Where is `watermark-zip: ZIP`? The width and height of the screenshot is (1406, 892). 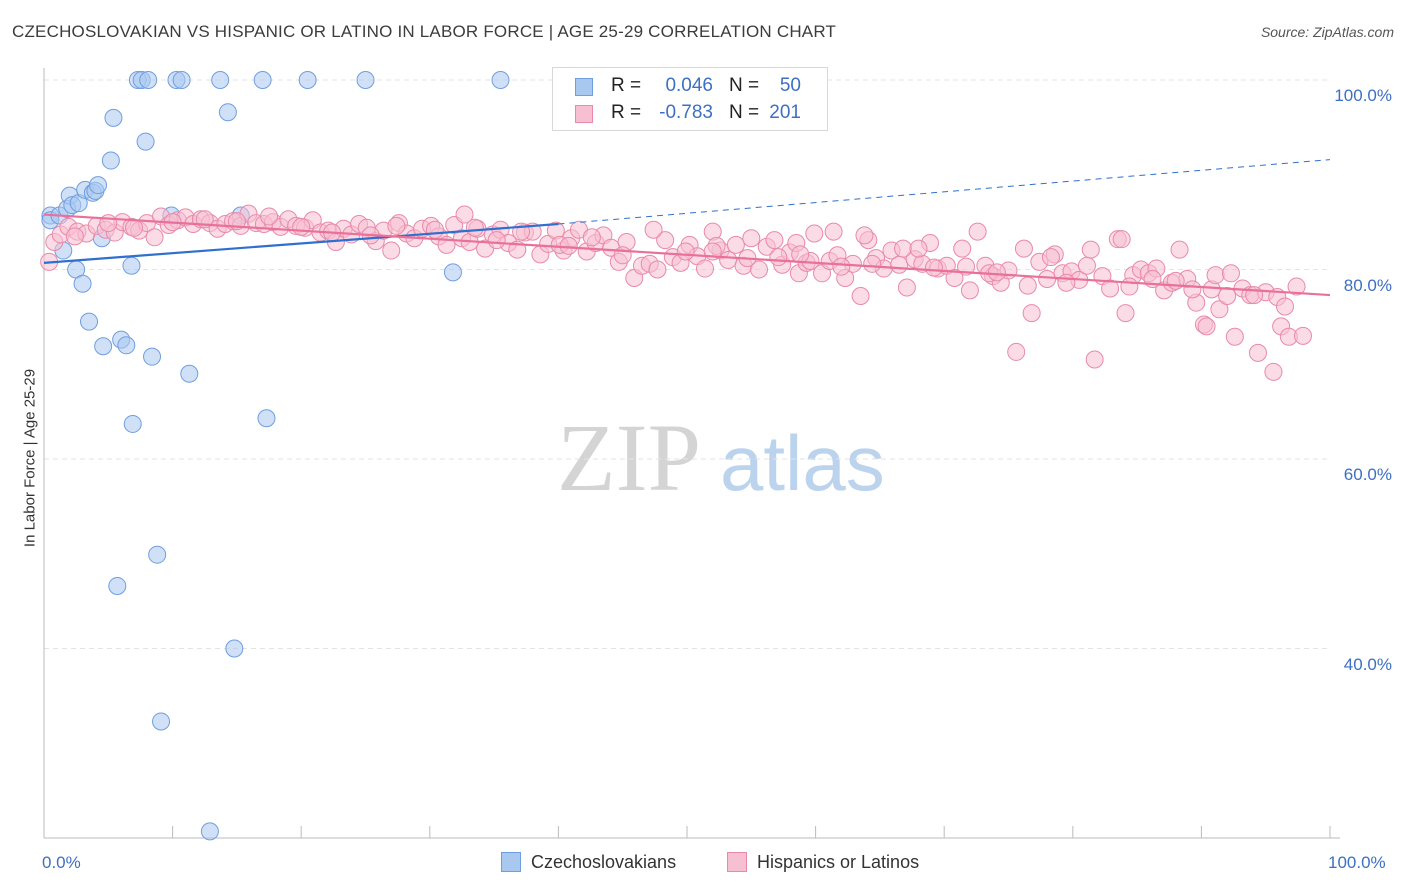
watermark-zip: ZIP is located at coordinates (629, 457).